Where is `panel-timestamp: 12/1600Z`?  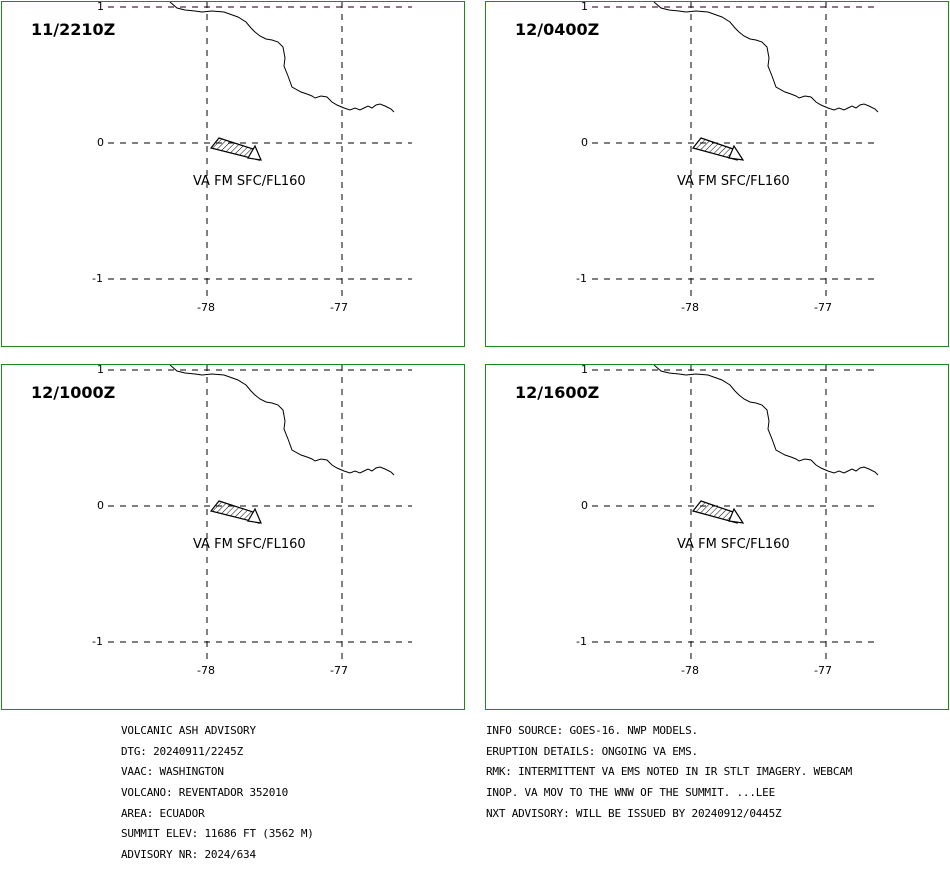
panel-timestamp: 12/1600Z is located at coordinates (557, 392).